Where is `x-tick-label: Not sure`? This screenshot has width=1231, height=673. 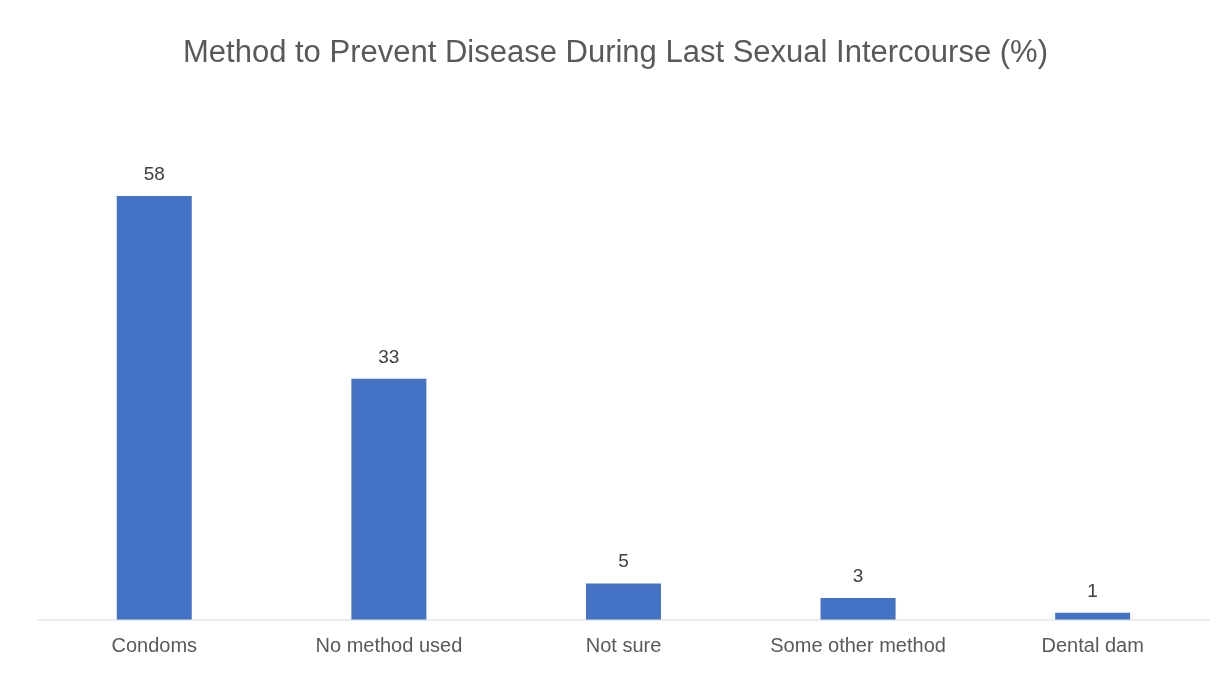
x-tick-label: Not sure is located at coordinates (623, 645).